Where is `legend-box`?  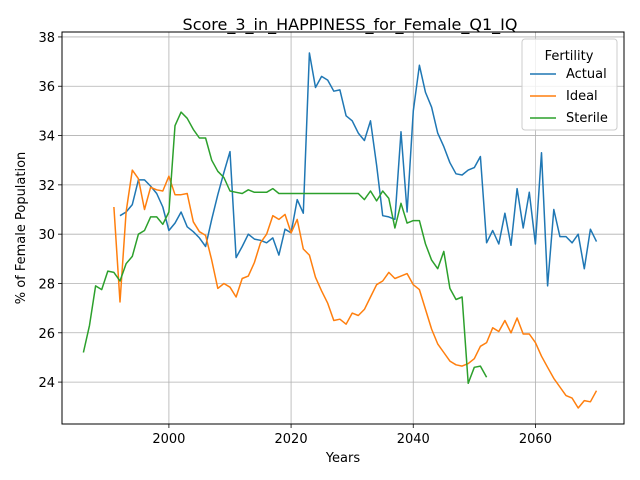
legend-box is located at coordinates (569, 84).